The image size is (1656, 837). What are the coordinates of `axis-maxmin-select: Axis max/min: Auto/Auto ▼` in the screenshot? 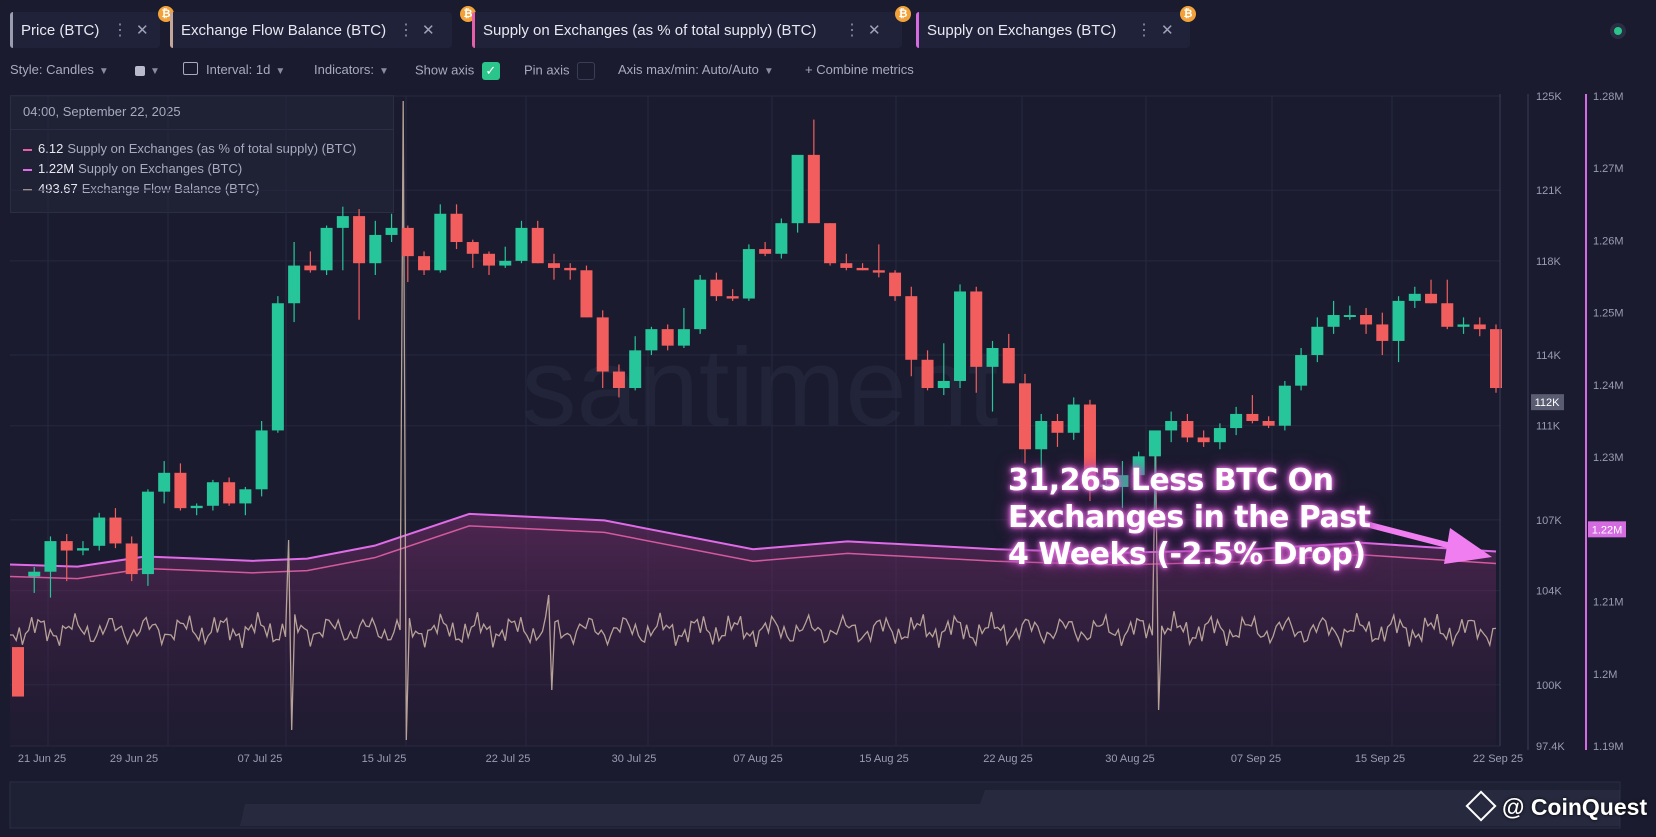 It's located at (696, 69).